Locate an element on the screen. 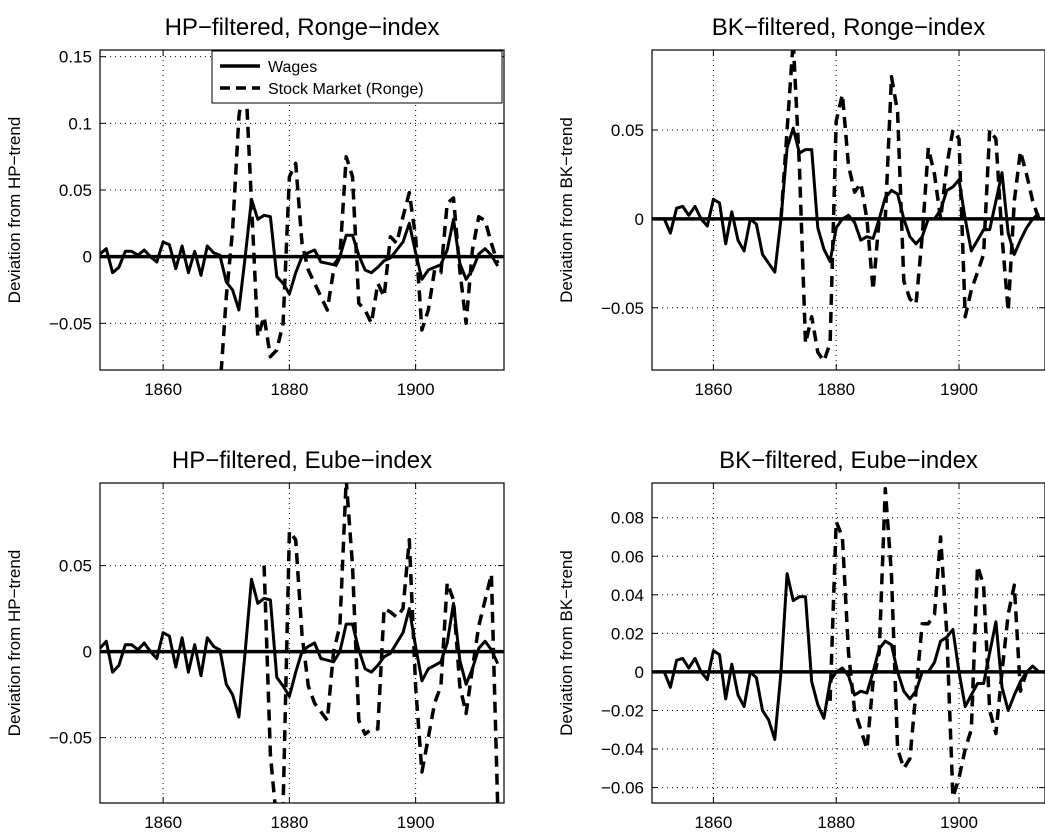 This screenshot has height=832, width=1045. legend-box is located at coordinates (357, 77).